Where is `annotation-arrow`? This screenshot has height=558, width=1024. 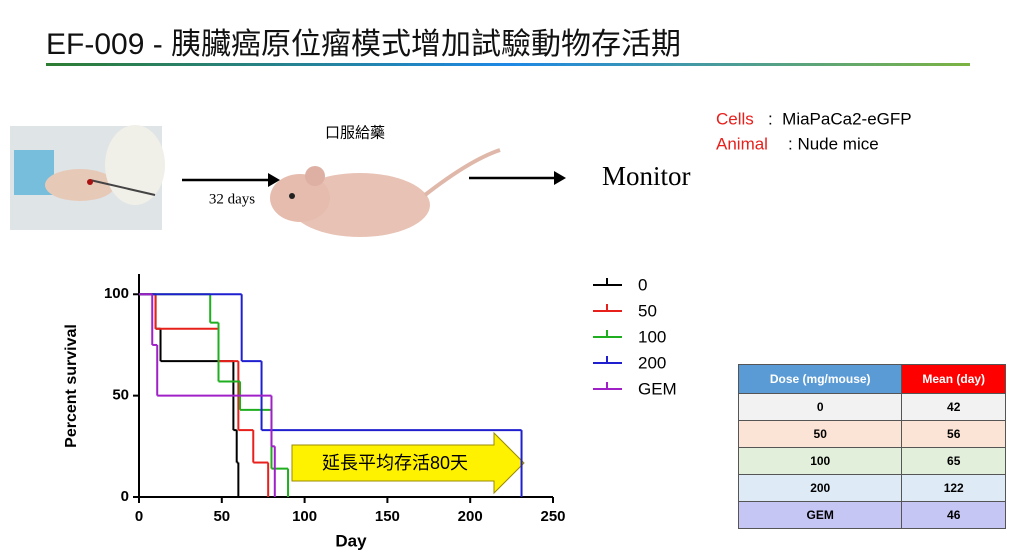 annotation-arrow is located at coordinates (408, 463).